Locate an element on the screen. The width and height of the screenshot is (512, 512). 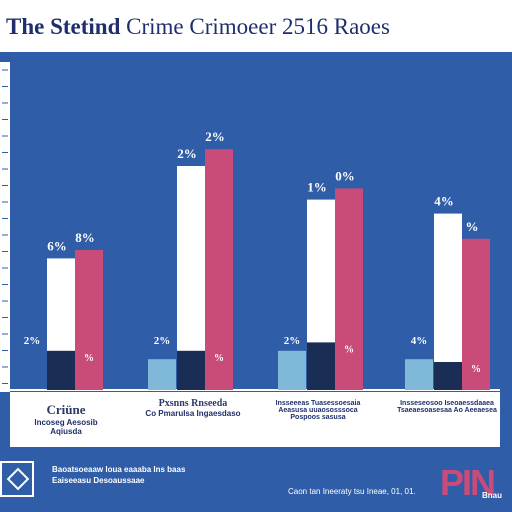
brand-sub: Bnau is located at coordinates (492, 495).